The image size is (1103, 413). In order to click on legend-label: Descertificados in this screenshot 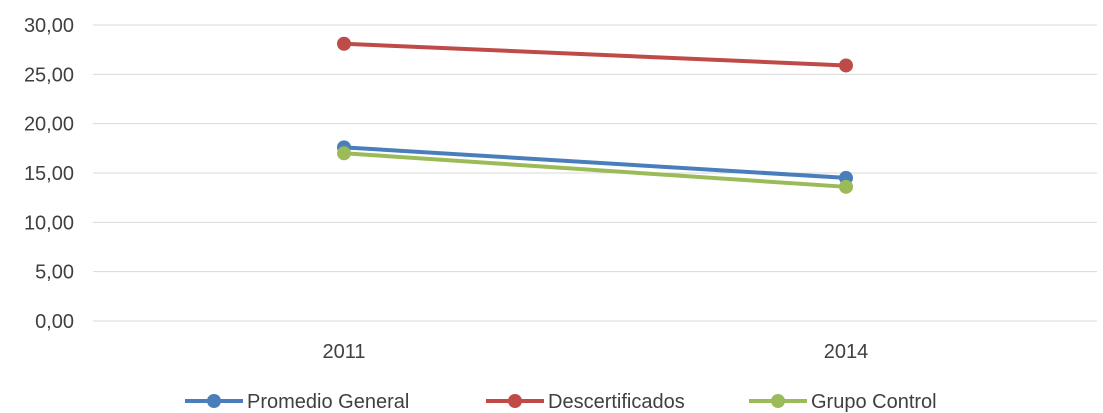, I will do `click(616, 402)`.